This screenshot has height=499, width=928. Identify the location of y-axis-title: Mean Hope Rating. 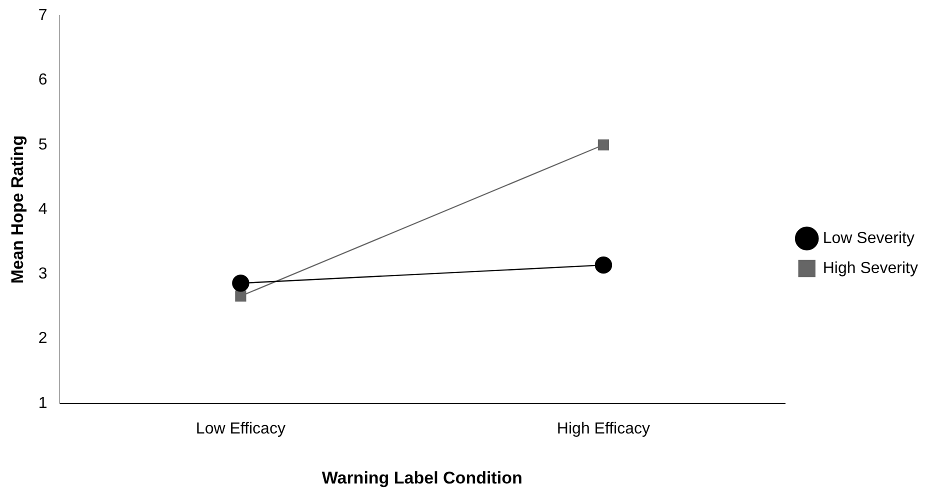
(17, 209).